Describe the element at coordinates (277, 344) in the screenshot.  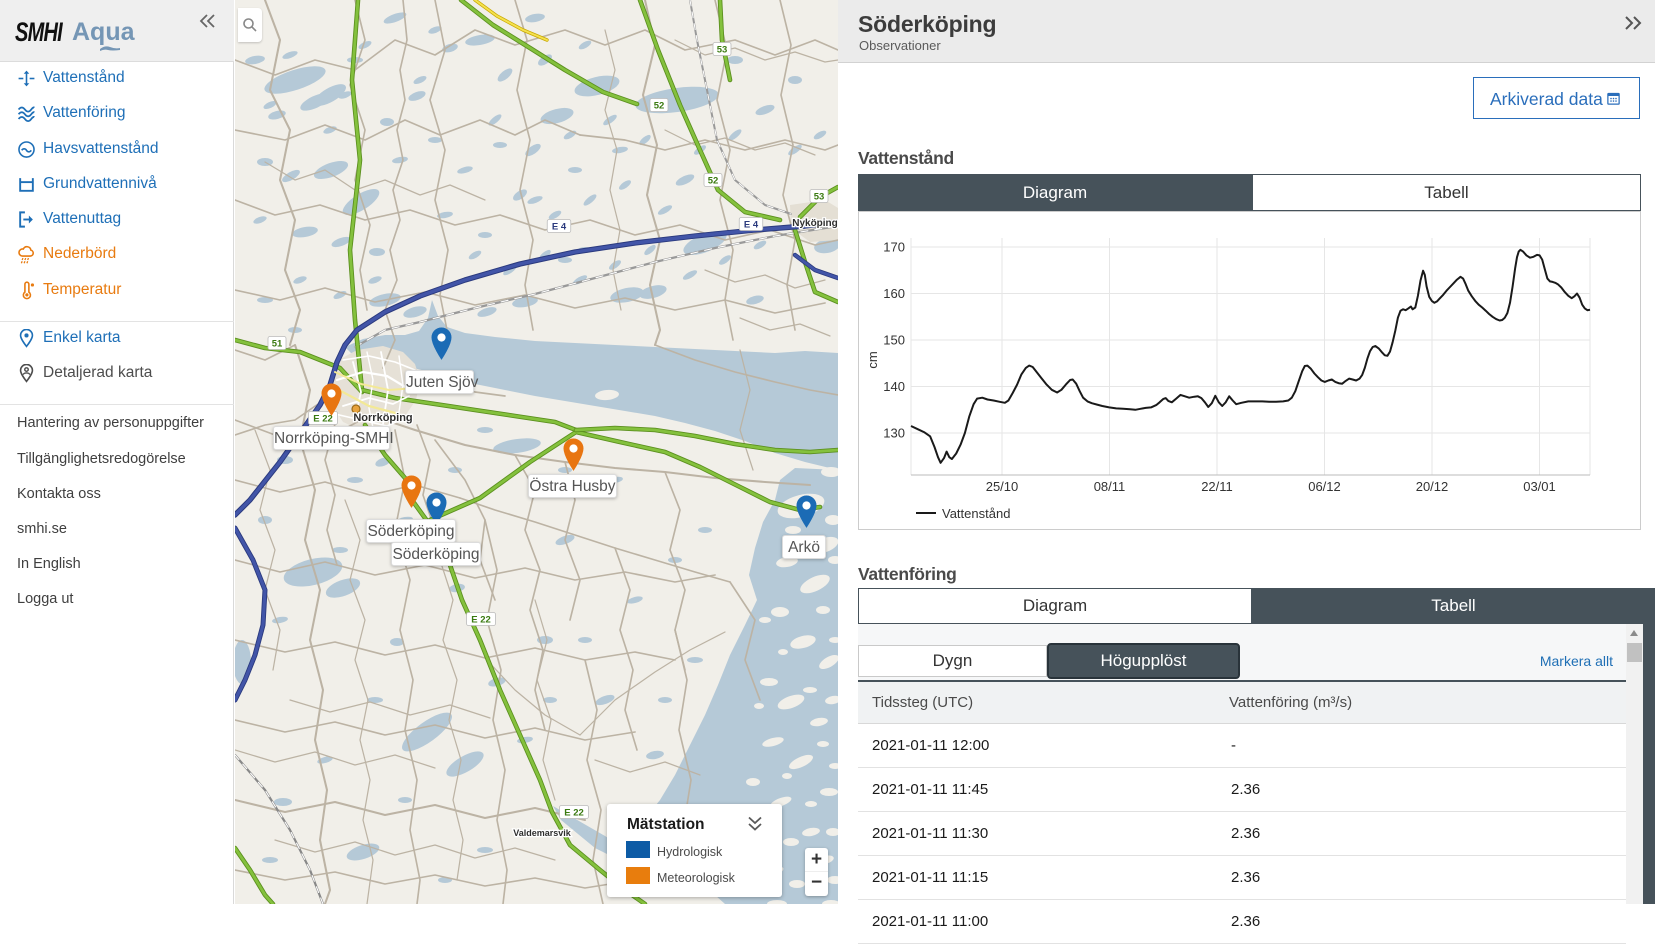
I see `svg-text: 51` at that location.